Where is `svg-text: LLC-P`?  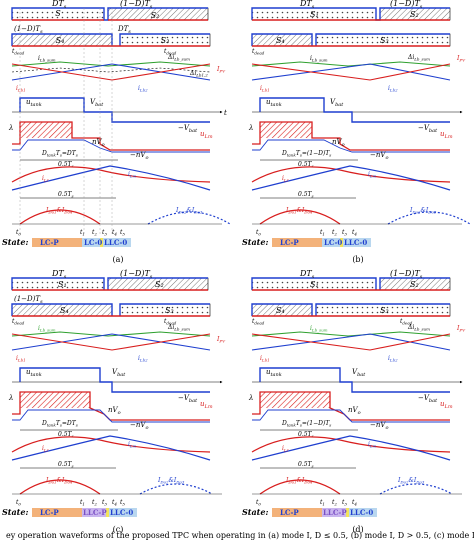 svg-text: LLC-P is located at coordinates (335, 512).